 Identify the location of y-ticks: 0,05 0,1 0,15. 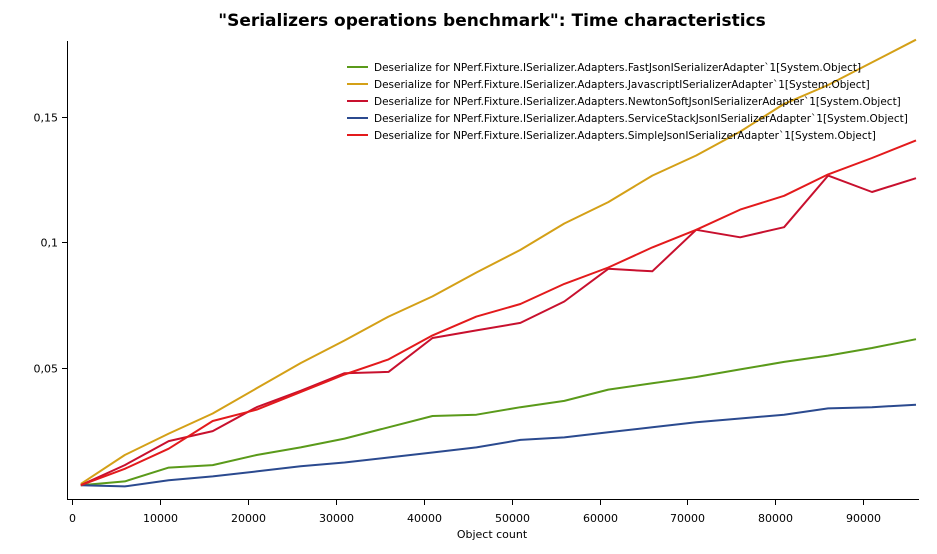
(50, 244).